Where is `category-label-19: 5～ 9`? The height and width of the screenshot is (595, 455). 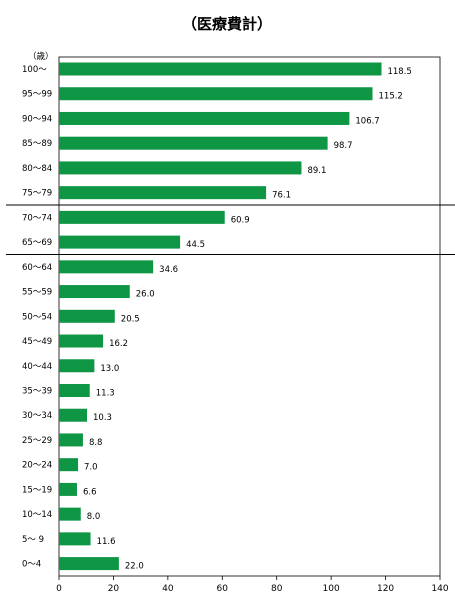 category-label-19: 5～ 9 is located at coordinates (33, 540).